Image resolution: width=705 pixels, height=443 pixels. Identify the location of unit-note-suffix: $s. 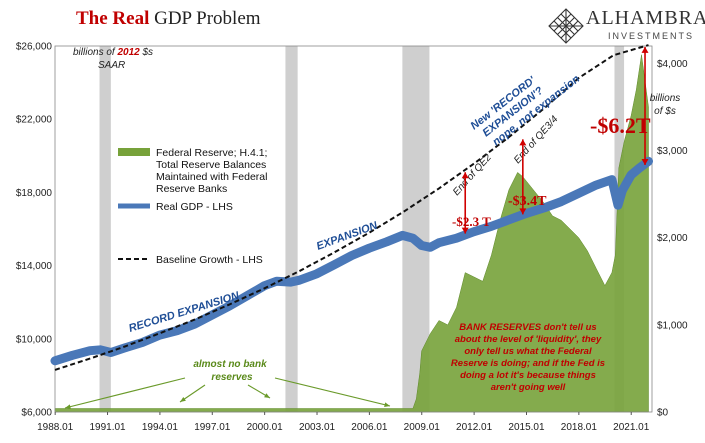
(146, 52).